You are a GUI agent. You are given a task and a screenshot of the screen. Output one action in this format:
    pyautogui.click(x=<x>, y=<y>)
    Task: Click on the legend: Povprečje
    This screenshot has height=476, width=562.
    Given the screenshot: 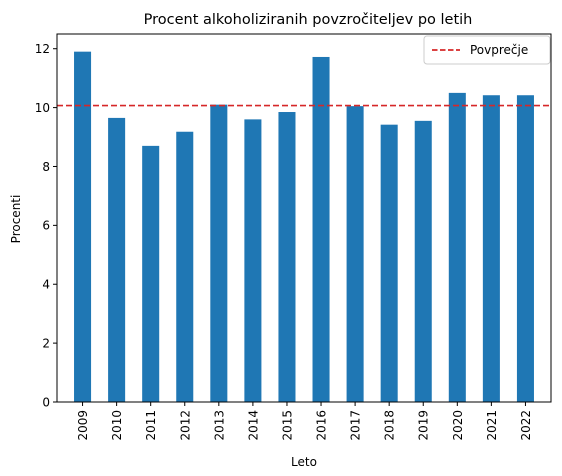 What is the action you would take?
    pyautogui.click(x=487, y=50)
    